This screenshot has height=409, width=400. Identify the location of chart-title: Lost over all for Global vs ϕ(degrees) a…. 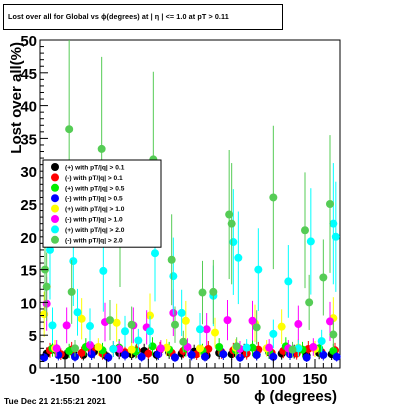
(118, 16).